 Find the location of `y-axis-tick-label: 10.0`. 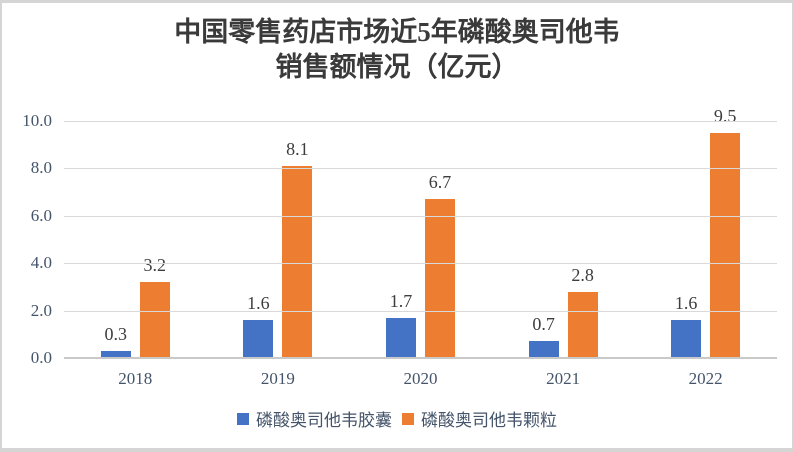

y-axis-tick-label: 10.0 is located at coordinates (37, 120).